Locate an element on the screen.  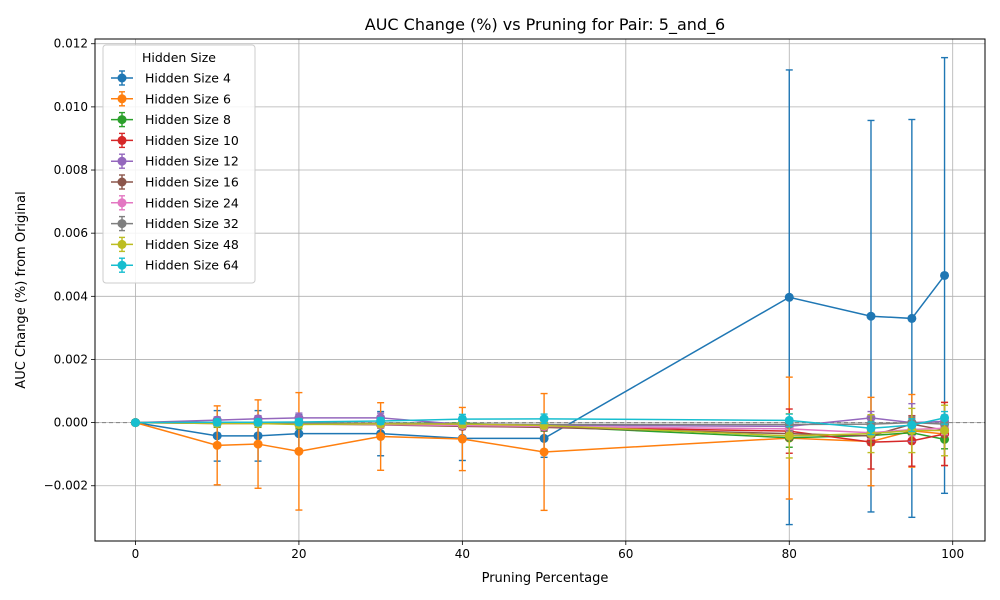
legend-item: Hidden Size 24 is located at coordinates (175, 203).